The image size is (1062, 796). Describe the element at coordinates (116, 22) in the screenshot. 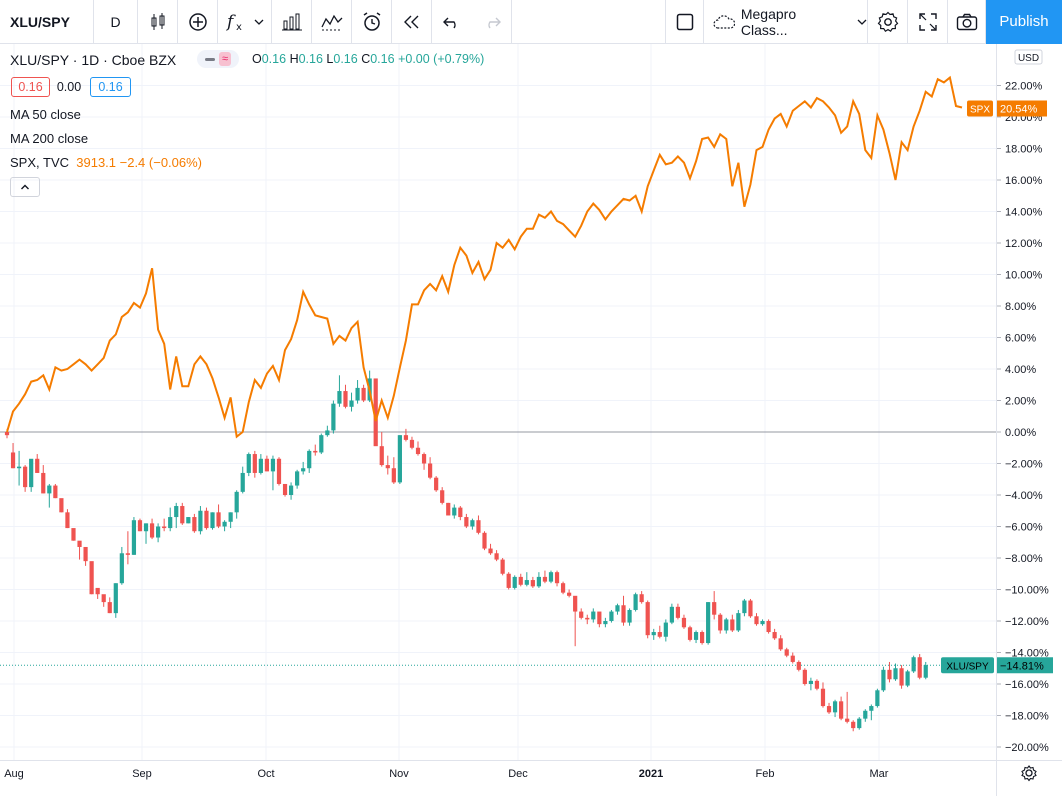

I see `interval-button: D` at that location.